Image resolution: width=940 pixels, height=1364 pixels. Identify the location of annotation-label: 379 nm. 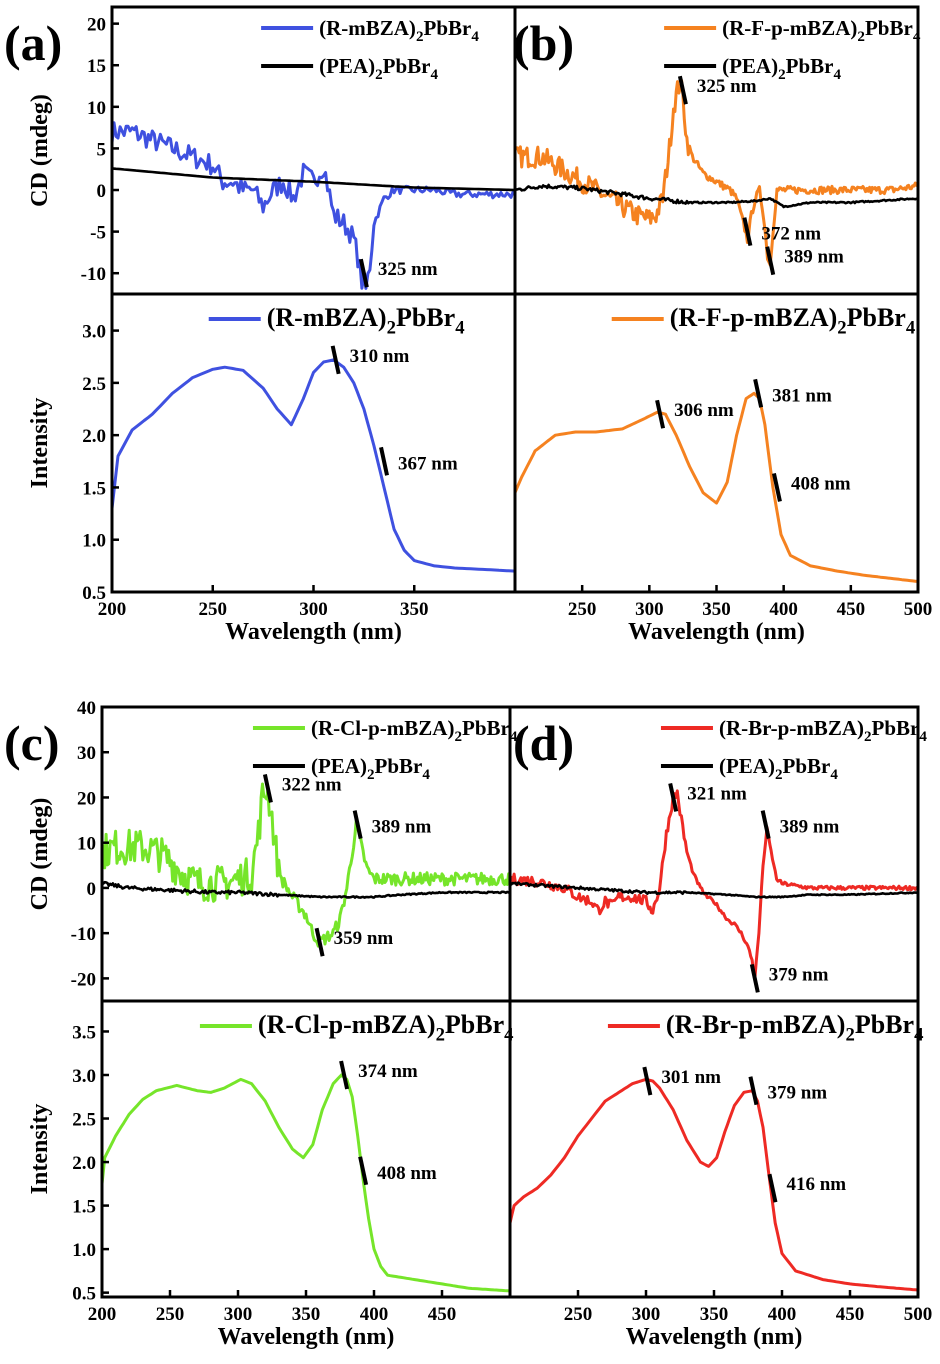
(799, 974).